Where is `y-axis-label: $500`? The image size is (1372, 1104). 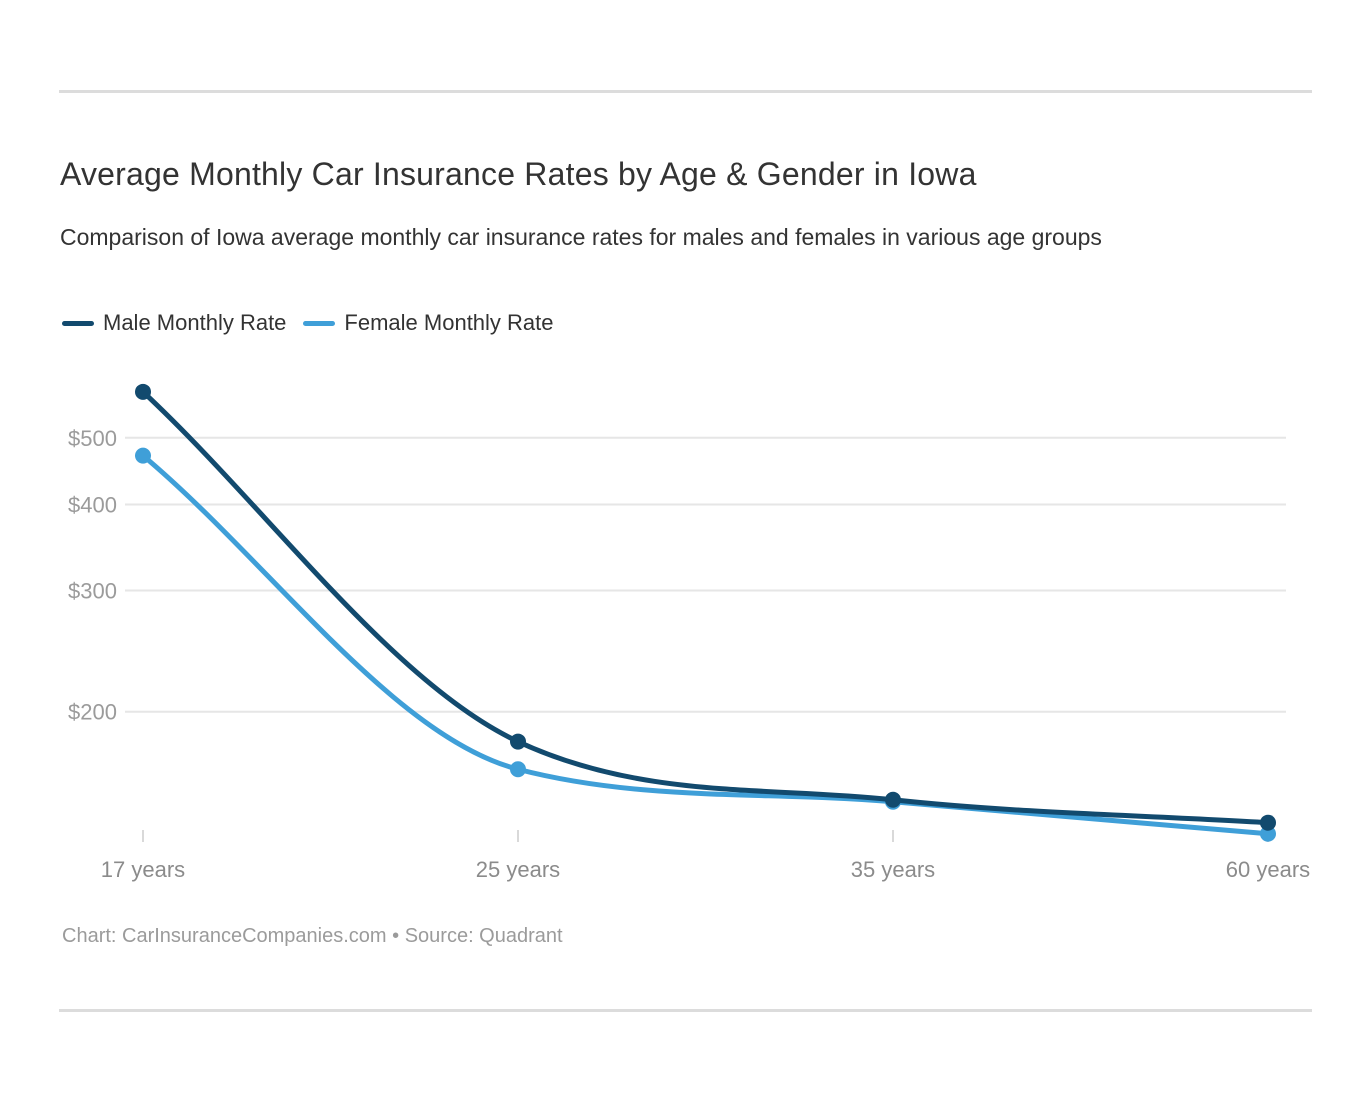 y-axis-label: $500 is located at coordinates (92, 438).